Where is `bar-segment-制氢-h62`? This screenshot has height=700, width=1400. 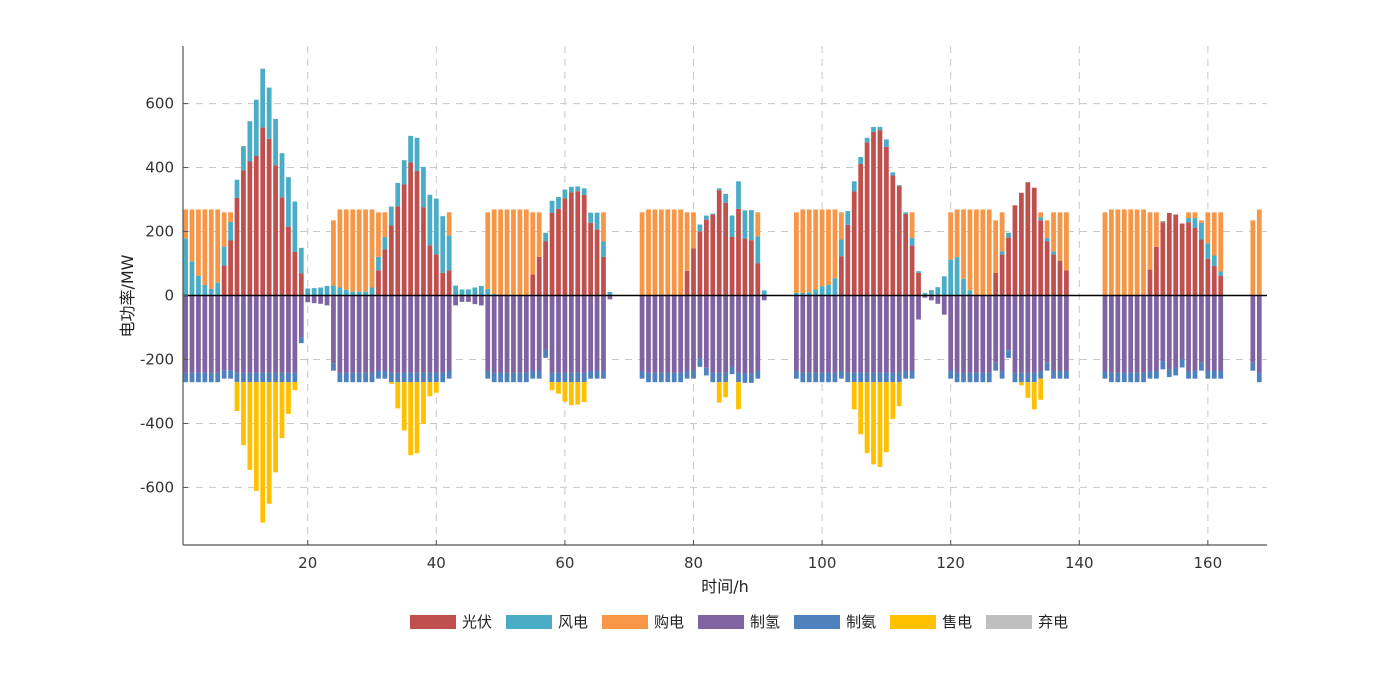
bar-segment-制氢-h62 is located at coordinates (578, 334).